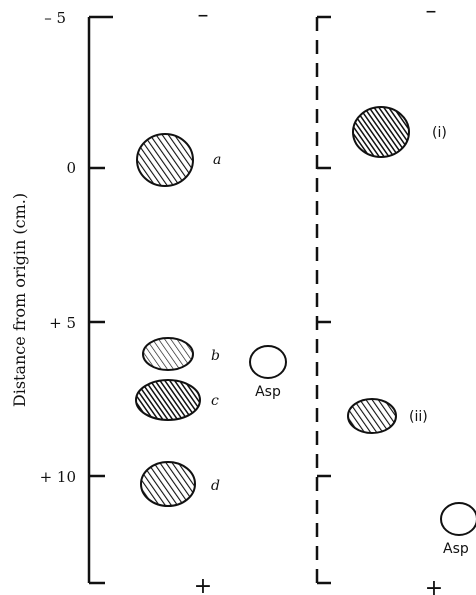  Describe the element at coordinates (399, 132) in the screenshot. I see `spot-i: (i)` at that location.